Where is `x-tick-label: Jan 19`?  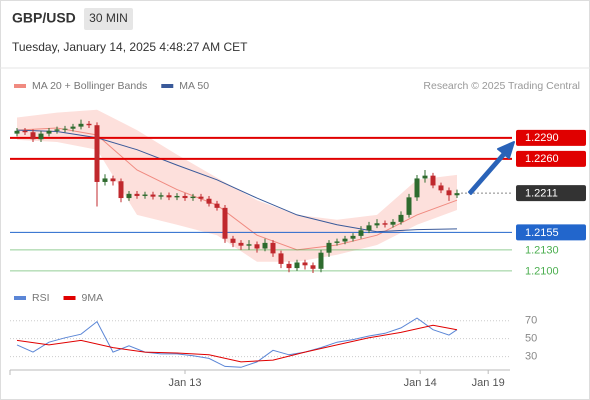 x-tick-label: Jan 19 is located at coordinates (488, 383).